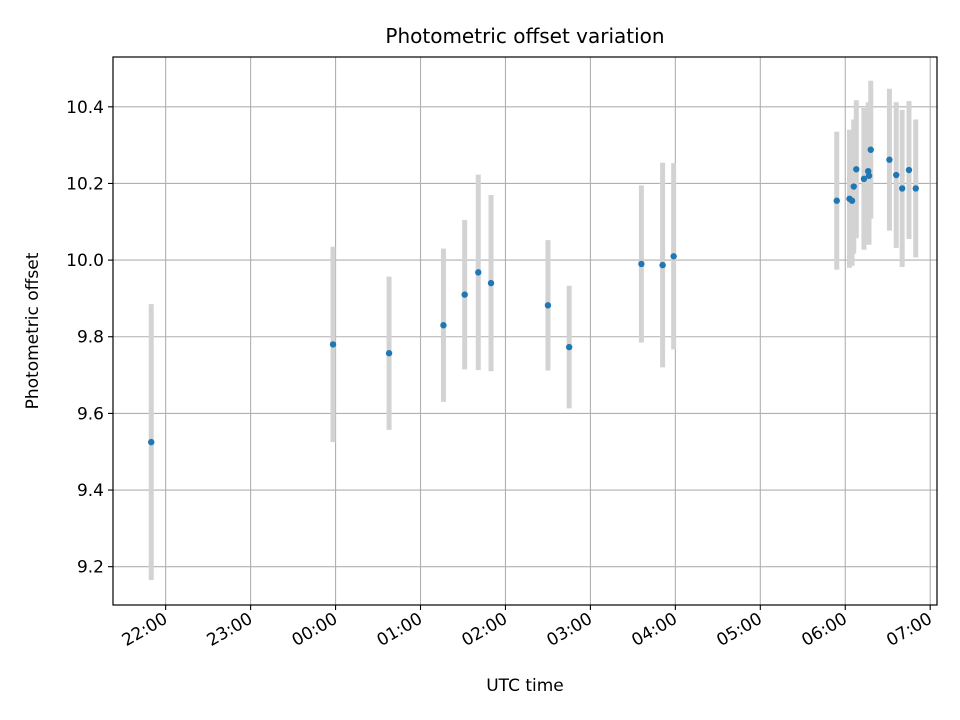 Image resolution: width=960 pixels, height=720 pixels. I want to click on y-tick-label: 9.8, so click(90, 338).